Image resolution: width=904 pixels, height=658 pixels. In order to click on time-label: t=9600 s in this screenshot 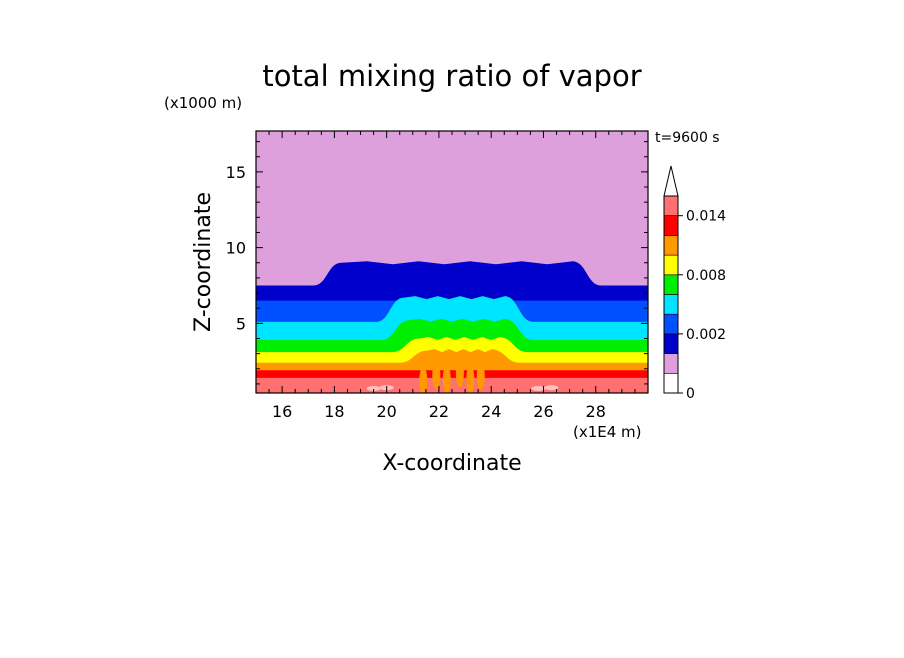, I will do `click(687, 138)`.